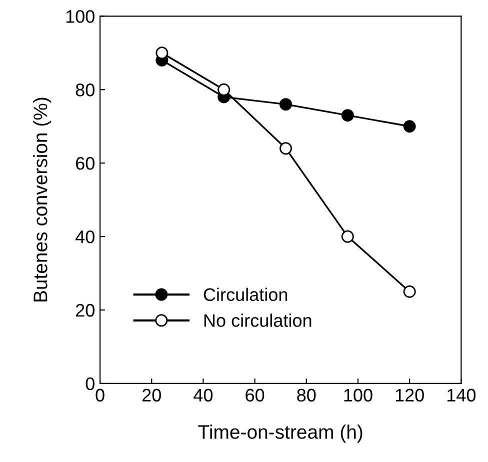 The width and height of the screenshot is (488, 462). I want to click on y-tick-label: 40, so click(85, 237).